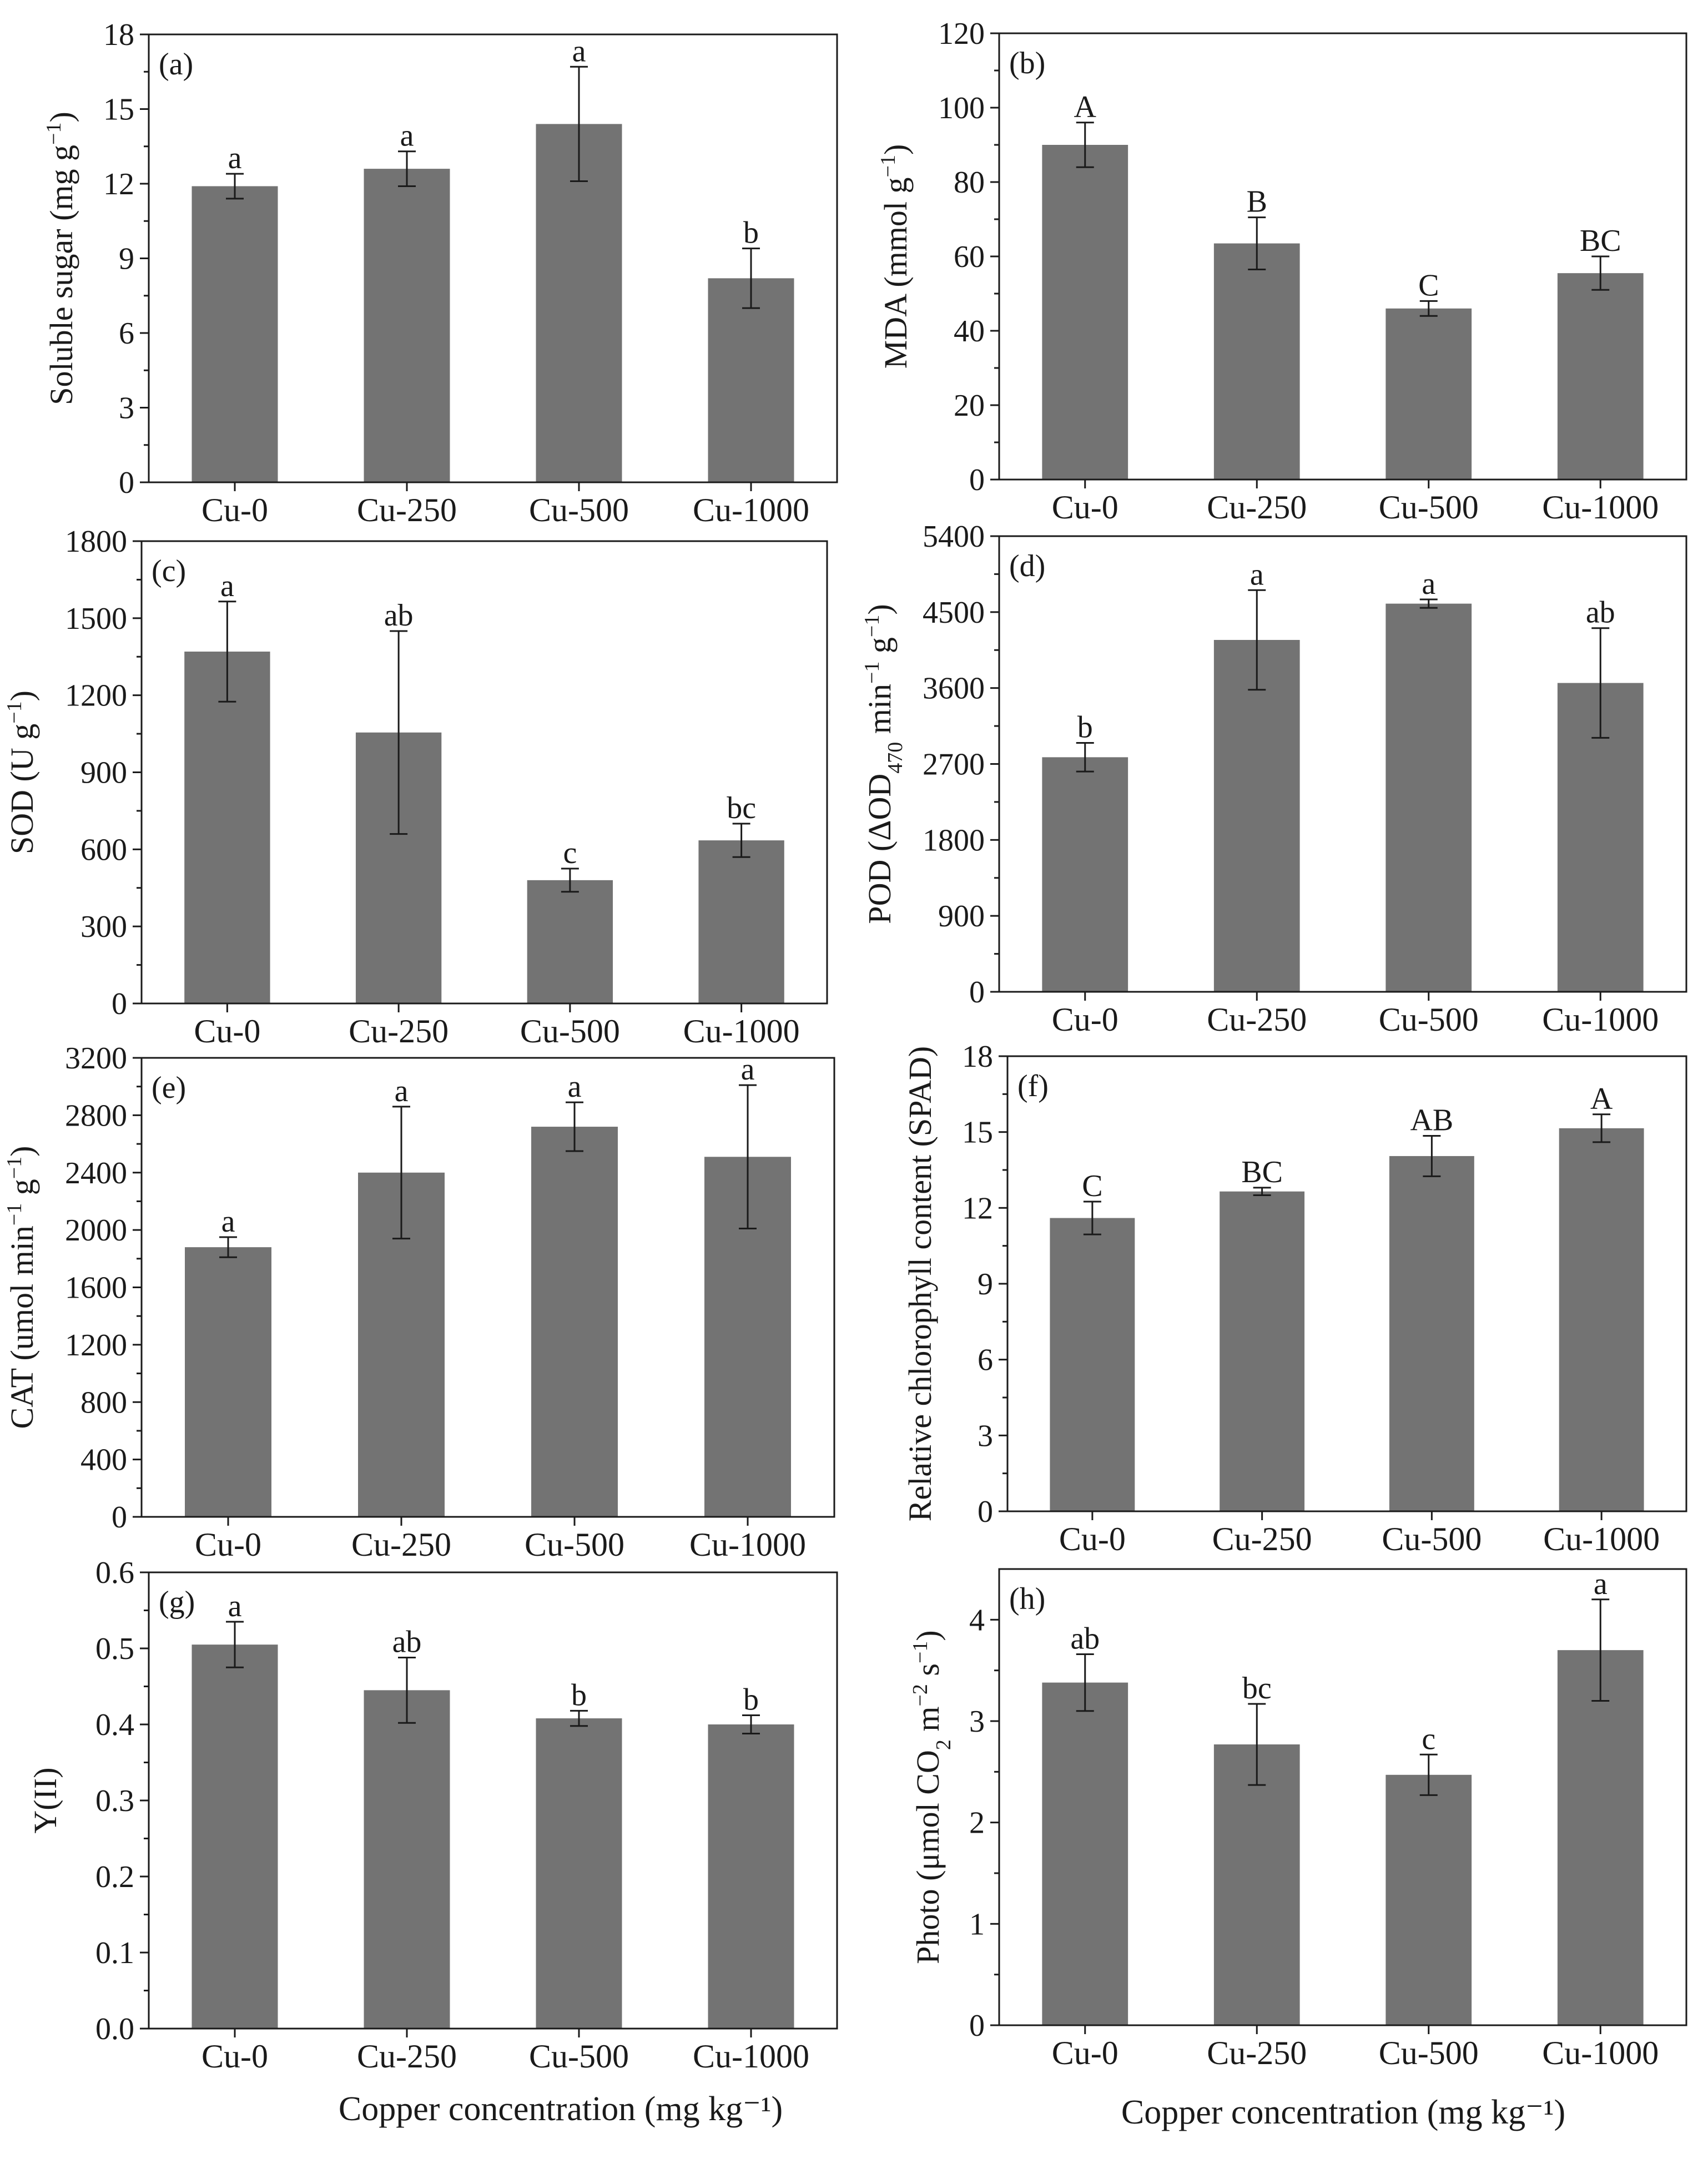 The height and width of the screenshot is (2164, 1708). I want to click on significance-label-e-1: a, so click(402, 1091).